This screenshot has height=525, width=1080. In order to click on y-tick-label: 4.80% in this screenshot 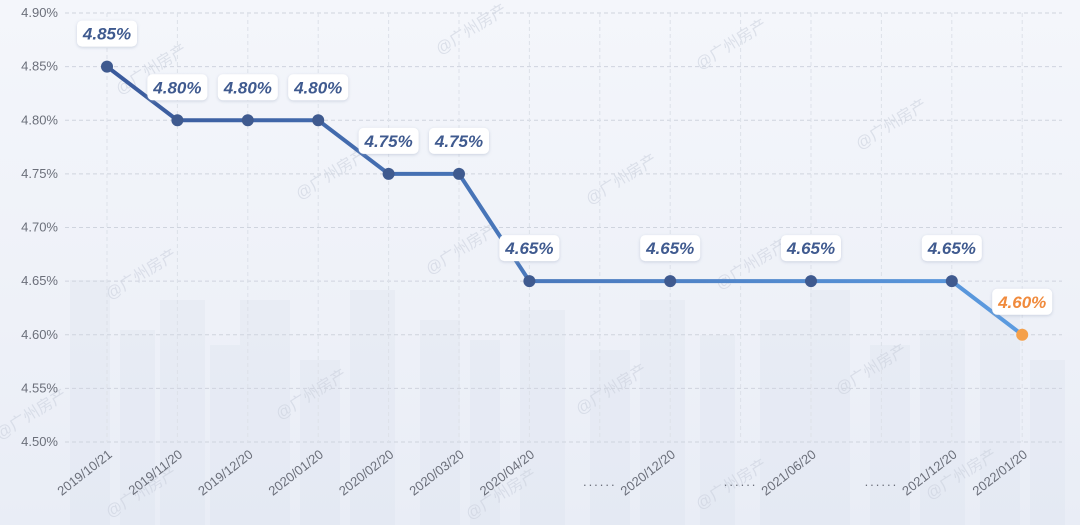, I will do `click(39, 119)`.